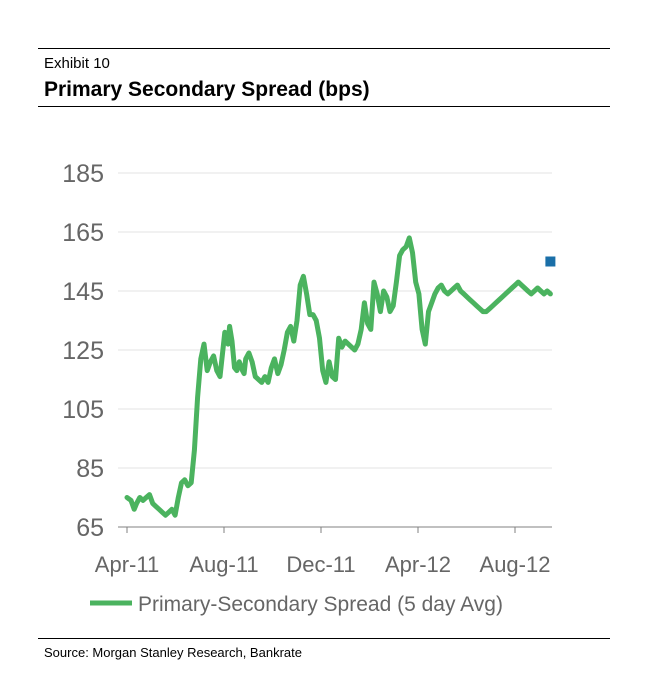 The image size is (645, 677). I want to click on y-axis-ticks: 65 85 105 125 145 165 185, so click(83, 351).